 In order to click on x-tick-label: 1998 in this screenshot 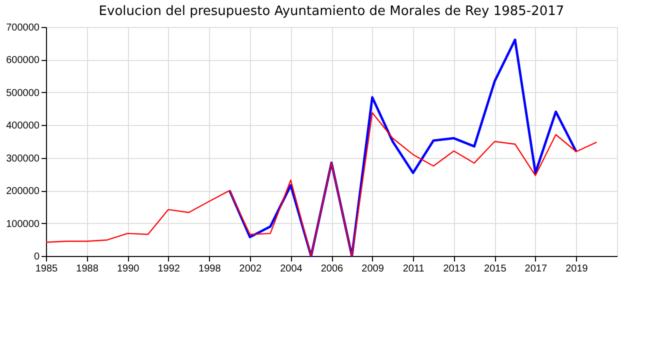, I will do `click(210, 269)`.